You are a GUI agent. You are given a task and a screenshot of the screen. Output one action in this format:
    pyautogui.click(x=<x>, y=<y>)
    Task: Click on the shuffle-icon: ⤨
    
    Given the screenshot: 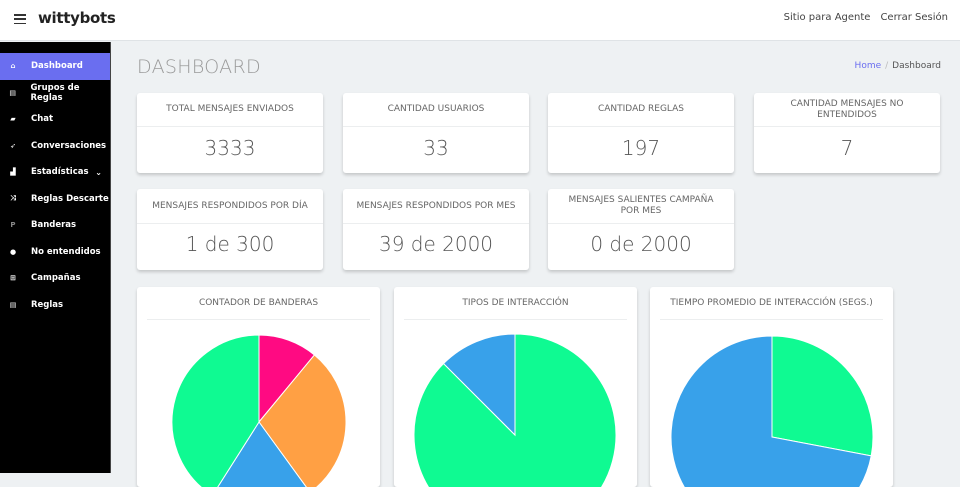 What is the action you would take?
    pyautogui.click(x=13, y=198)
    